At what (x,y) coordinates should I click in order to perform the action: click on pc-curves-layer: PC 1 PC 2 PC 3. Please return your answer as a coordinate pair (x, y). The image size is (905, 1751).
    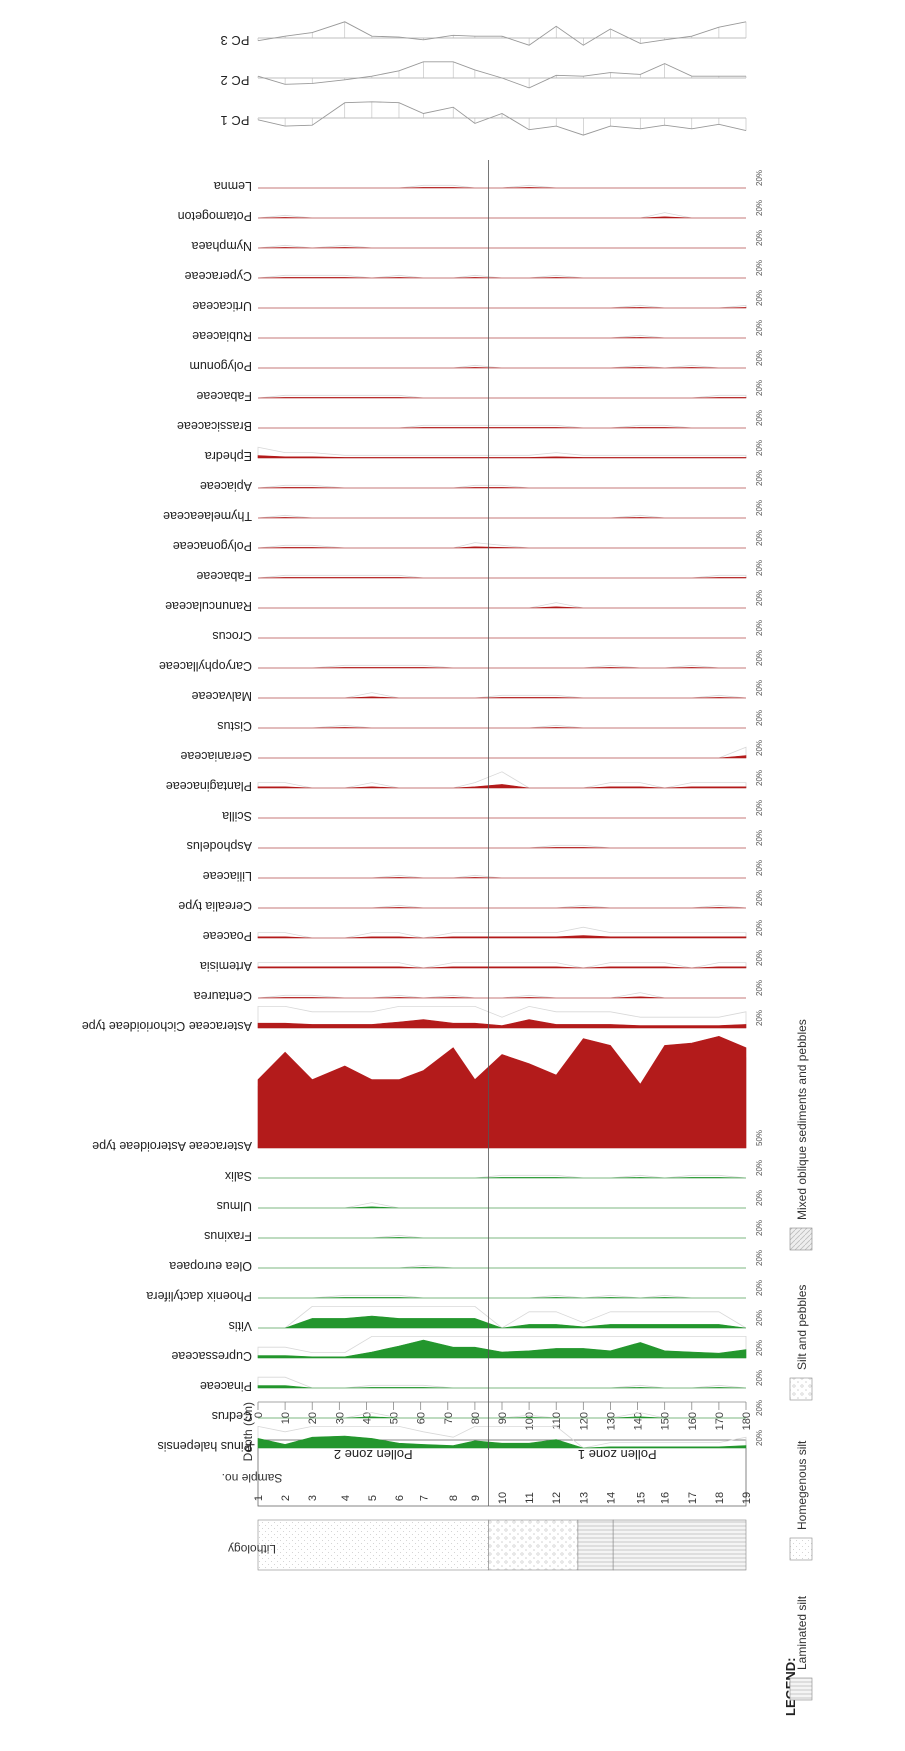
    Looking at the image, I should click on (484, 78).